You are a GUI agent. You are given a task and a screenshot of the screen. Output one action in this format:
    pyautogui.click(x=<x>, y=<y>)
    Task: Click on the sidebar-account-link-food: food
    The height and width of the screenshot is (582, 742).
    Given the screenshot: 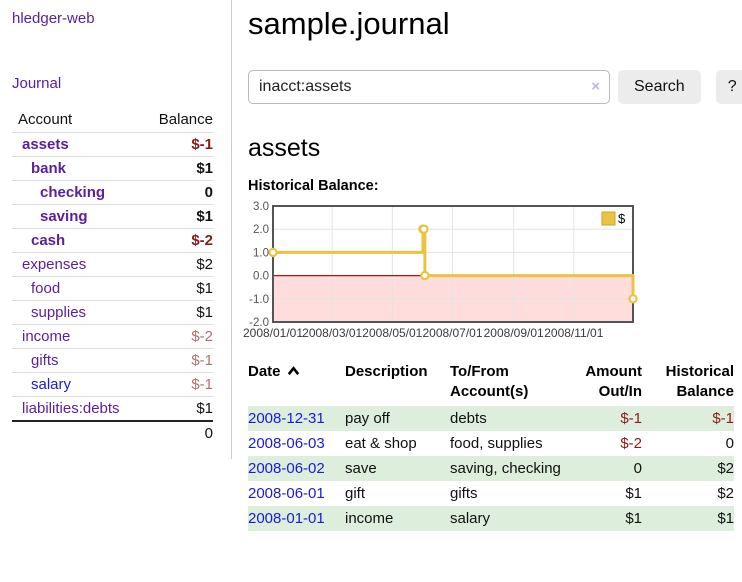 What is the action you would take?
    pyautogui.click(x=46, y=288)
    